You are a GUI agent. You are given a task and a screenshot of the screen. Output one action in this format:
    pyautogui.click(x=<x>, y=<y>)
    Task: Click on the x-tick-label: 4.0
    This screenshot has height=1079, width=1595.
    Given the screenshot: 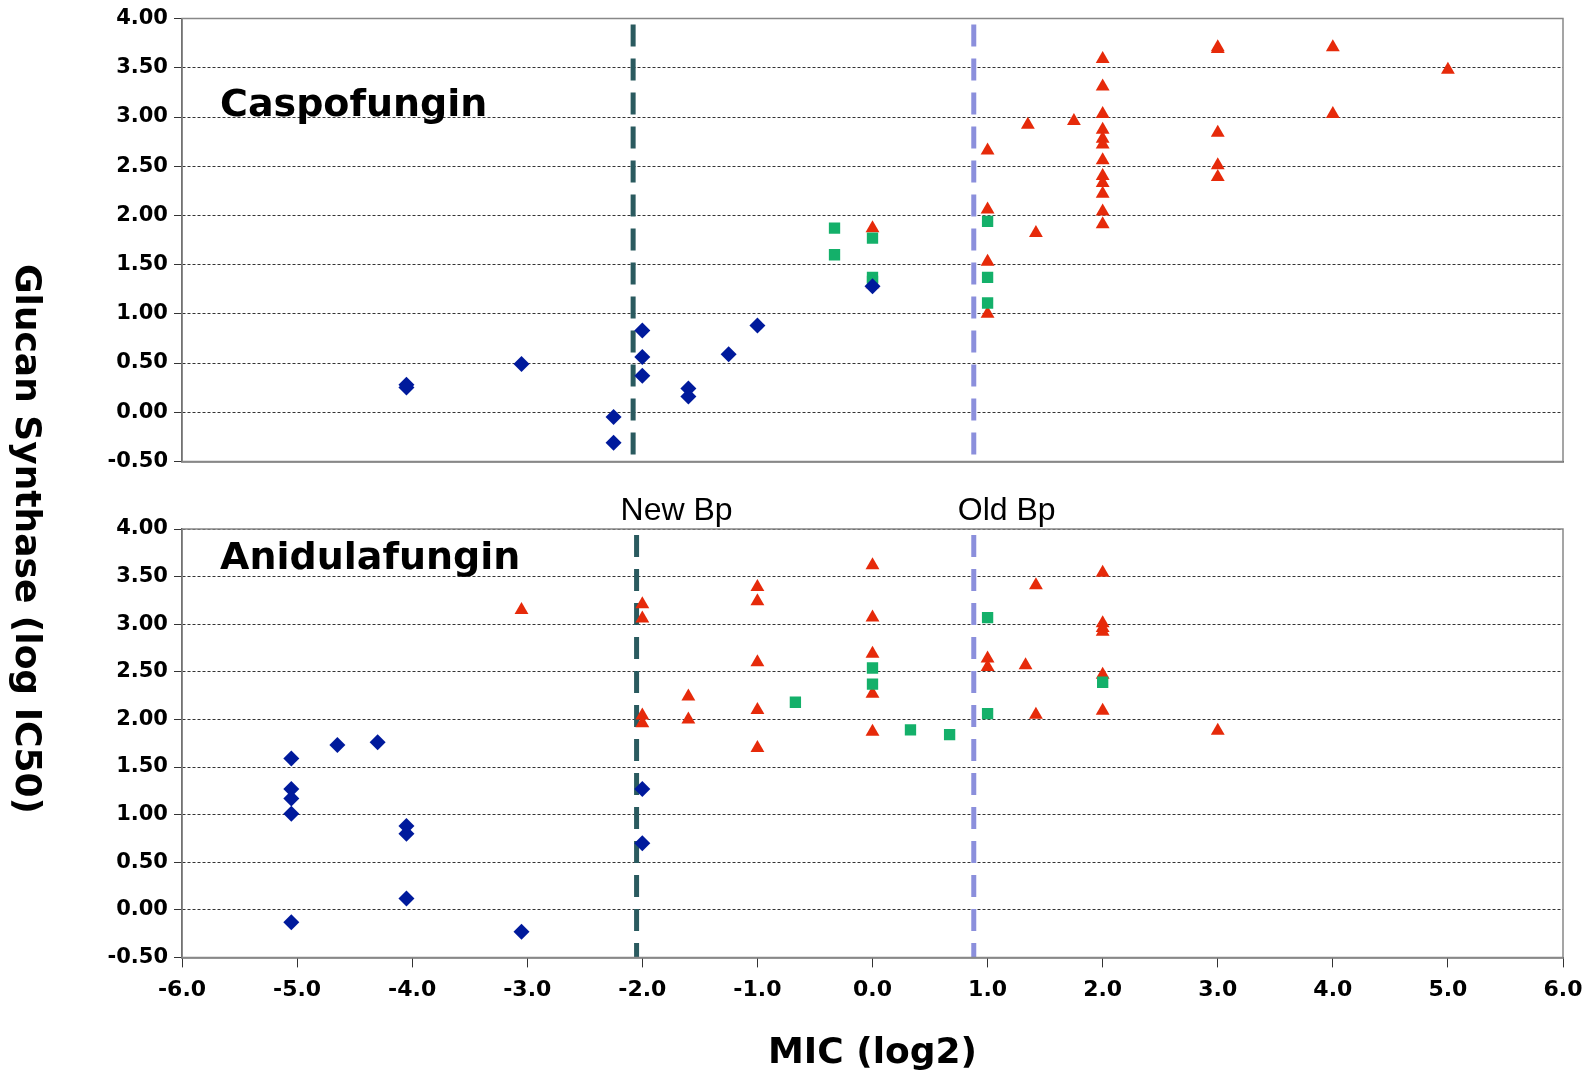 What is the action you would take?
    pyautogui.click(x=1333, y=989)
    